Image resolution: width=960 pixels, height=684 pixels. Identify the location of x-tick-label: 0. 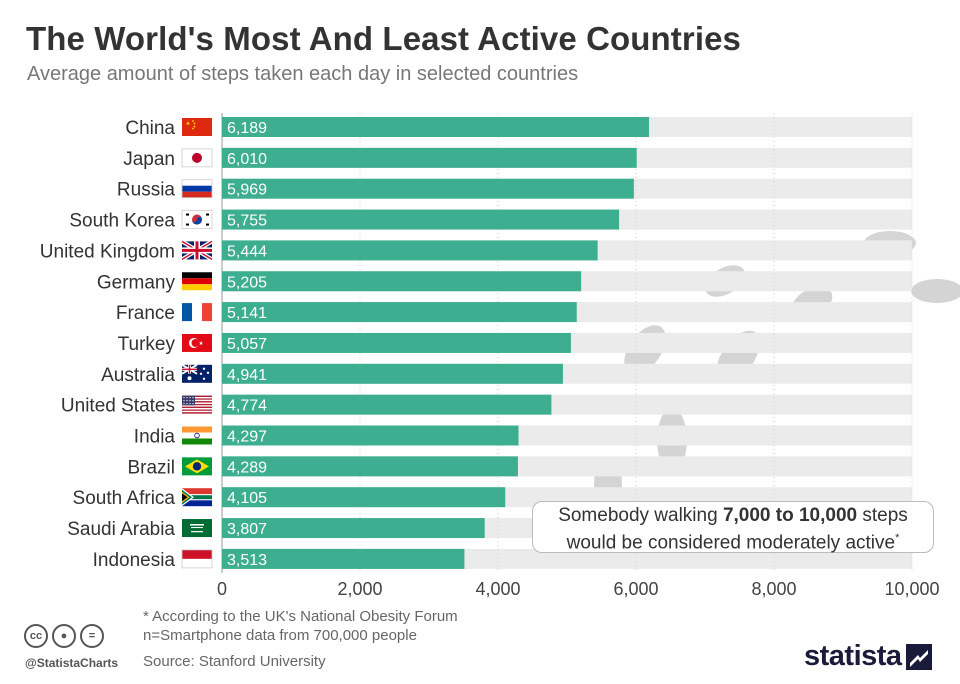
(222, 589).